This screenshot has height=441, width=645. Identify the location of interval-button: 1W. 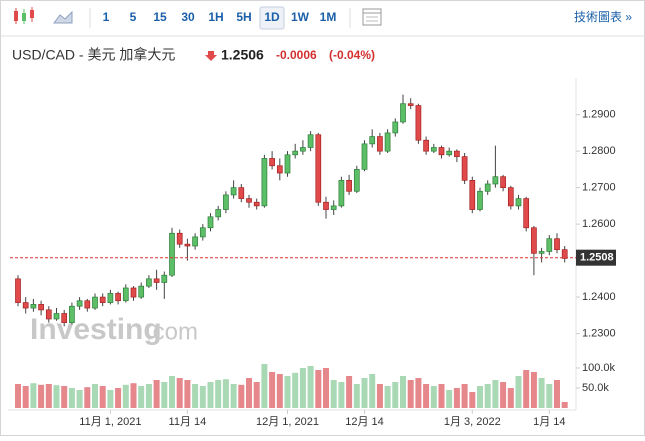
(300, 17).